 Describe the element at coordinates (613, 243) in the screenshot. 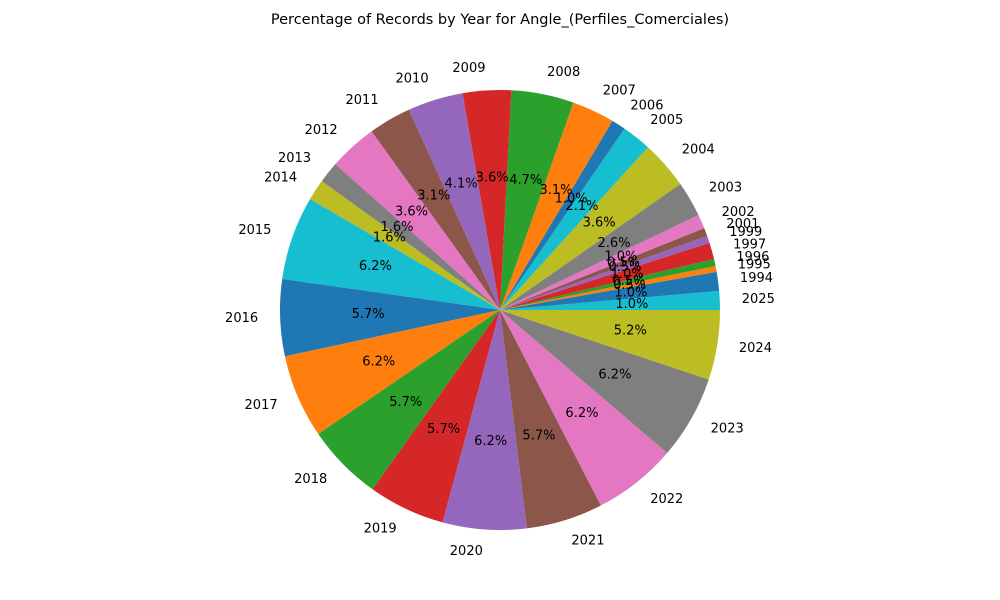

I see `slice-percent-2003: 2.6%` at that location.